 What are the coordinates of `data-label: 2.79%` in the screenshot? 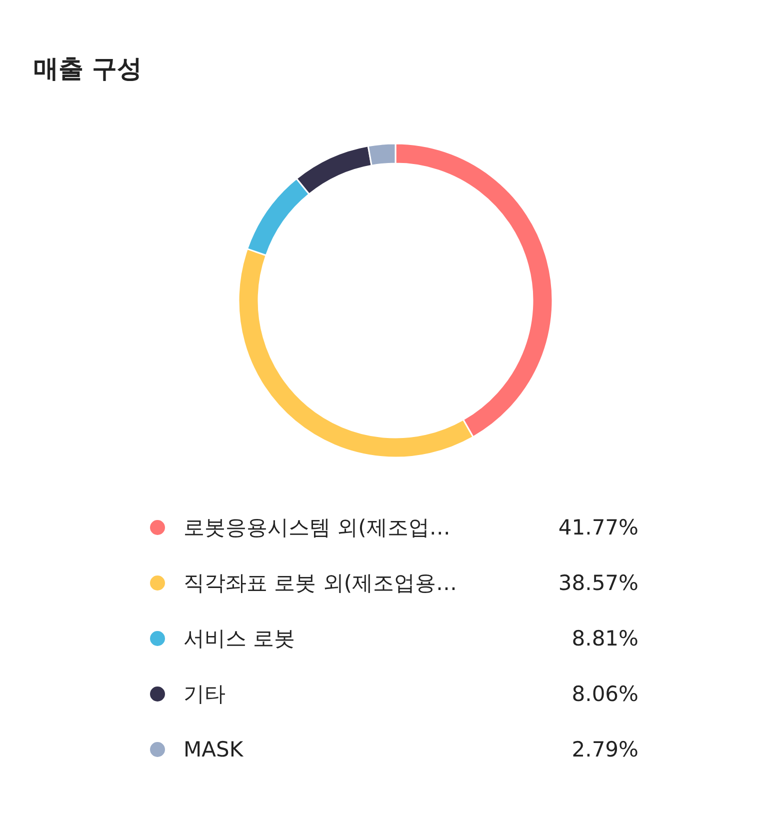 It's located at (605, 750).